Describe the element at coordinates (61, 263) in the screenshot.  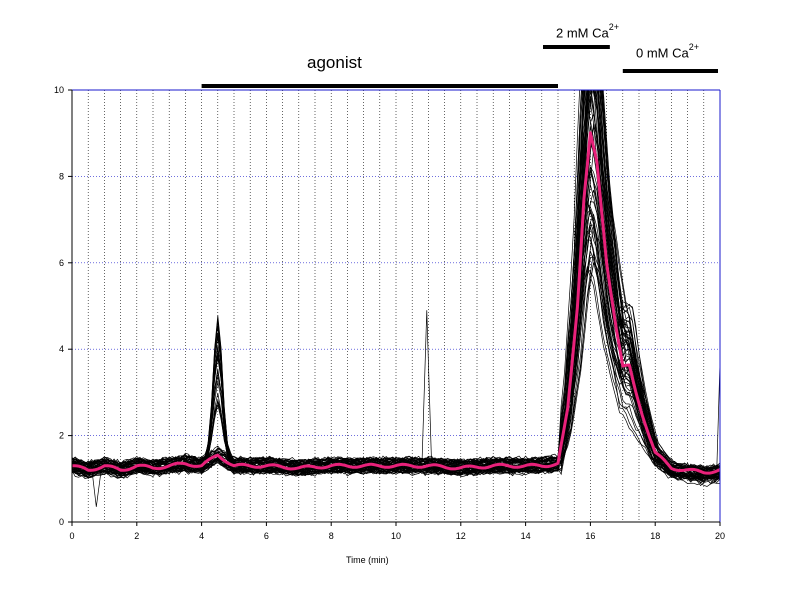
I see `y-tick-label: 6` at that location.